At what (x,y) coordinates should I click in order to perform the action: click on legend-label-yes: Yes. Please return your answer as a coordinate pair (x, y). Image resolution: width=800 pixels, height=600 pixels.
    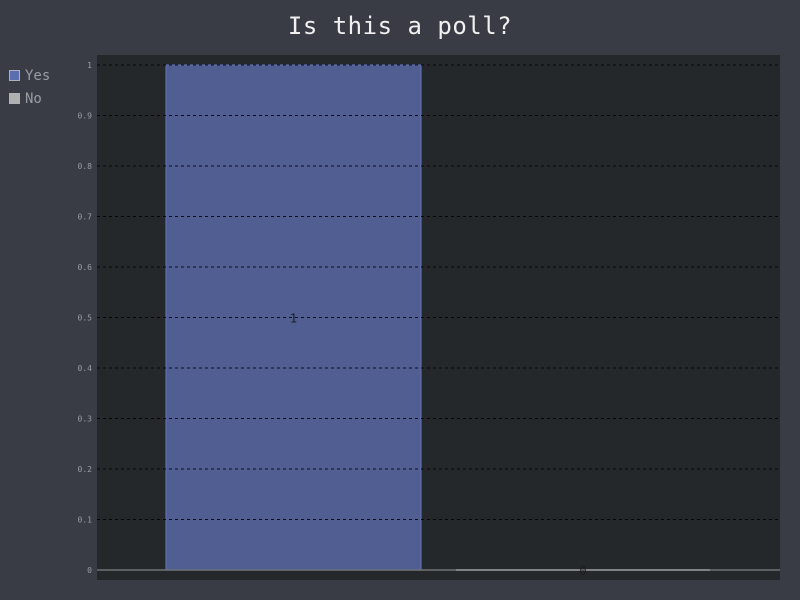
    Looking at the image, I should click on (38, 75).